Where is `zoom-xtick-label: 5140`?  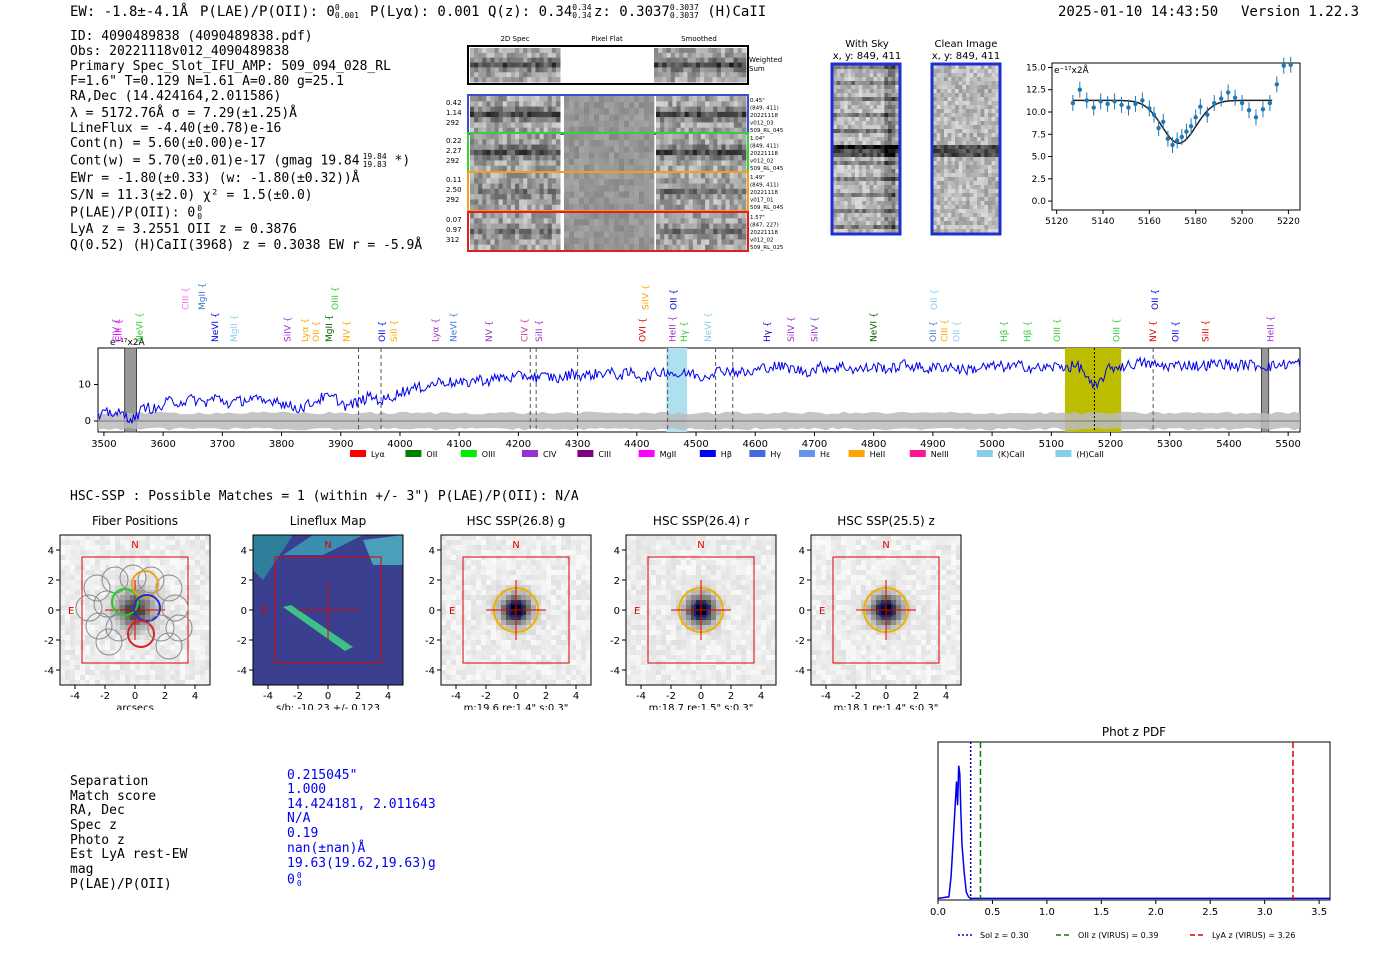 zoom-xtick-label: 5140 is located at coordinates (1103, 222).